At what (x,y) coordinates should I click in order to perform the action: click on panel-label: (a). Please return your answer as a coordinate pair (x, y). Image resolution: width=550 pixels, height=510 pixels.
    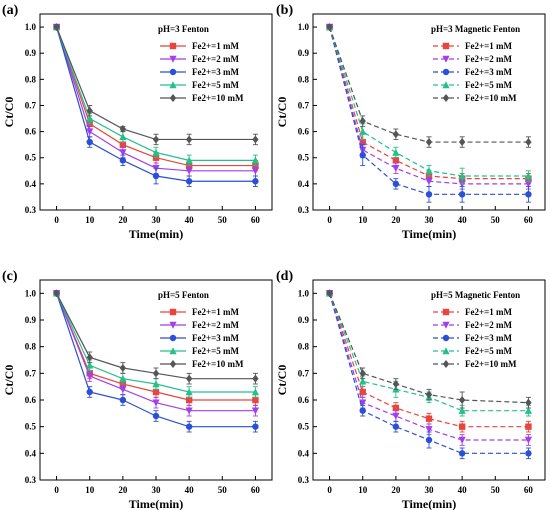
    Looking at the image, I should click on (10, 10).